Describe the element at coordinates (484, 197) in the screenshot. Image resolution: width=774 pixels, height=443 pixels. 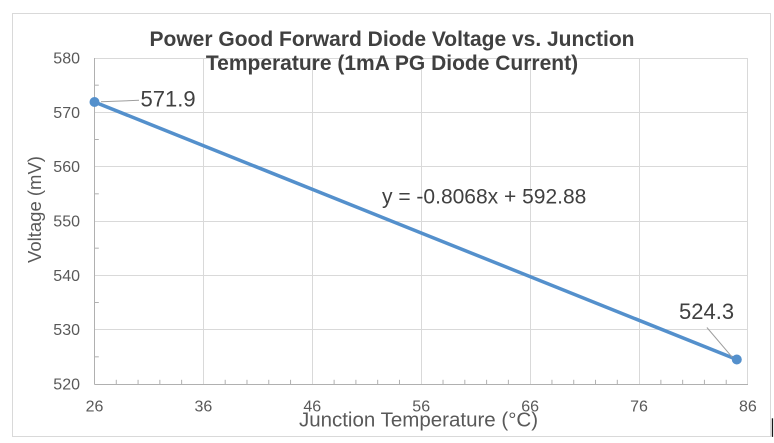
I see `svg-text: y = -0.8068x + 592.88` at that location.